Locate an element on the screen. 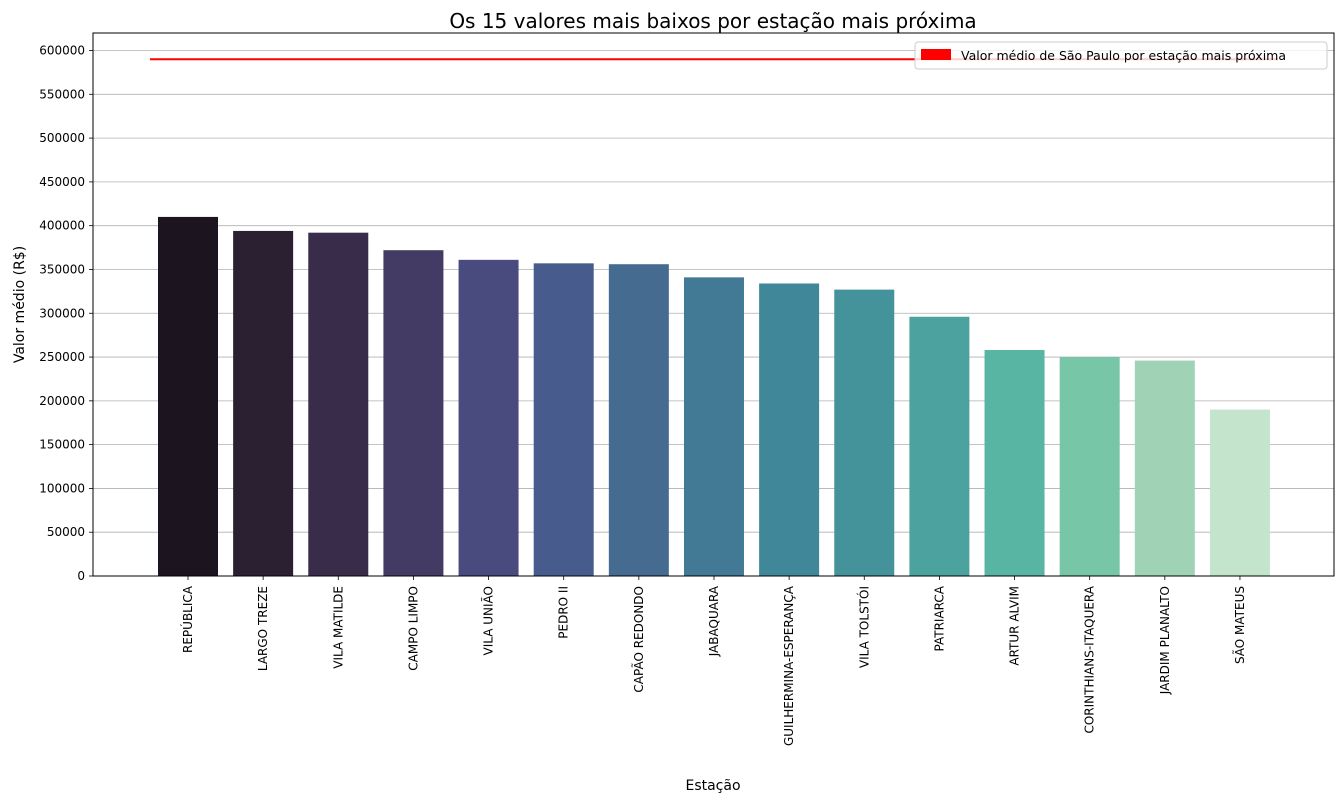 The image size is (1344, 801). x-tick-label-2: VILA MATILDE is located at coordinates (338, 627).